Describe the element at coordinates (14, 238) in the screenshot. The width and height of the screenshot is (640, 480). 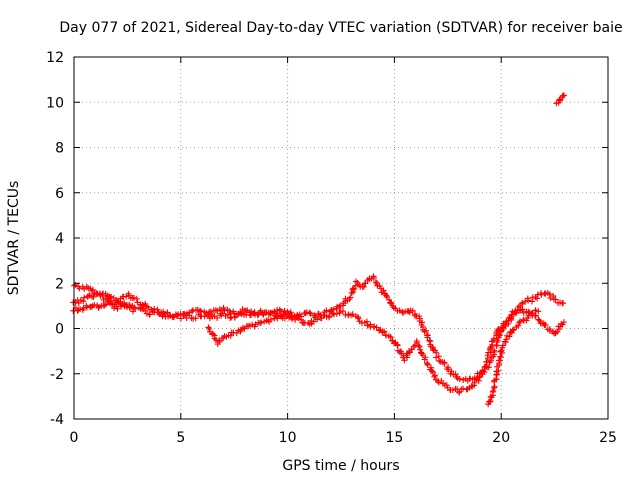
I see `y-axis-label: SDTVAR / TECUs` at that location.